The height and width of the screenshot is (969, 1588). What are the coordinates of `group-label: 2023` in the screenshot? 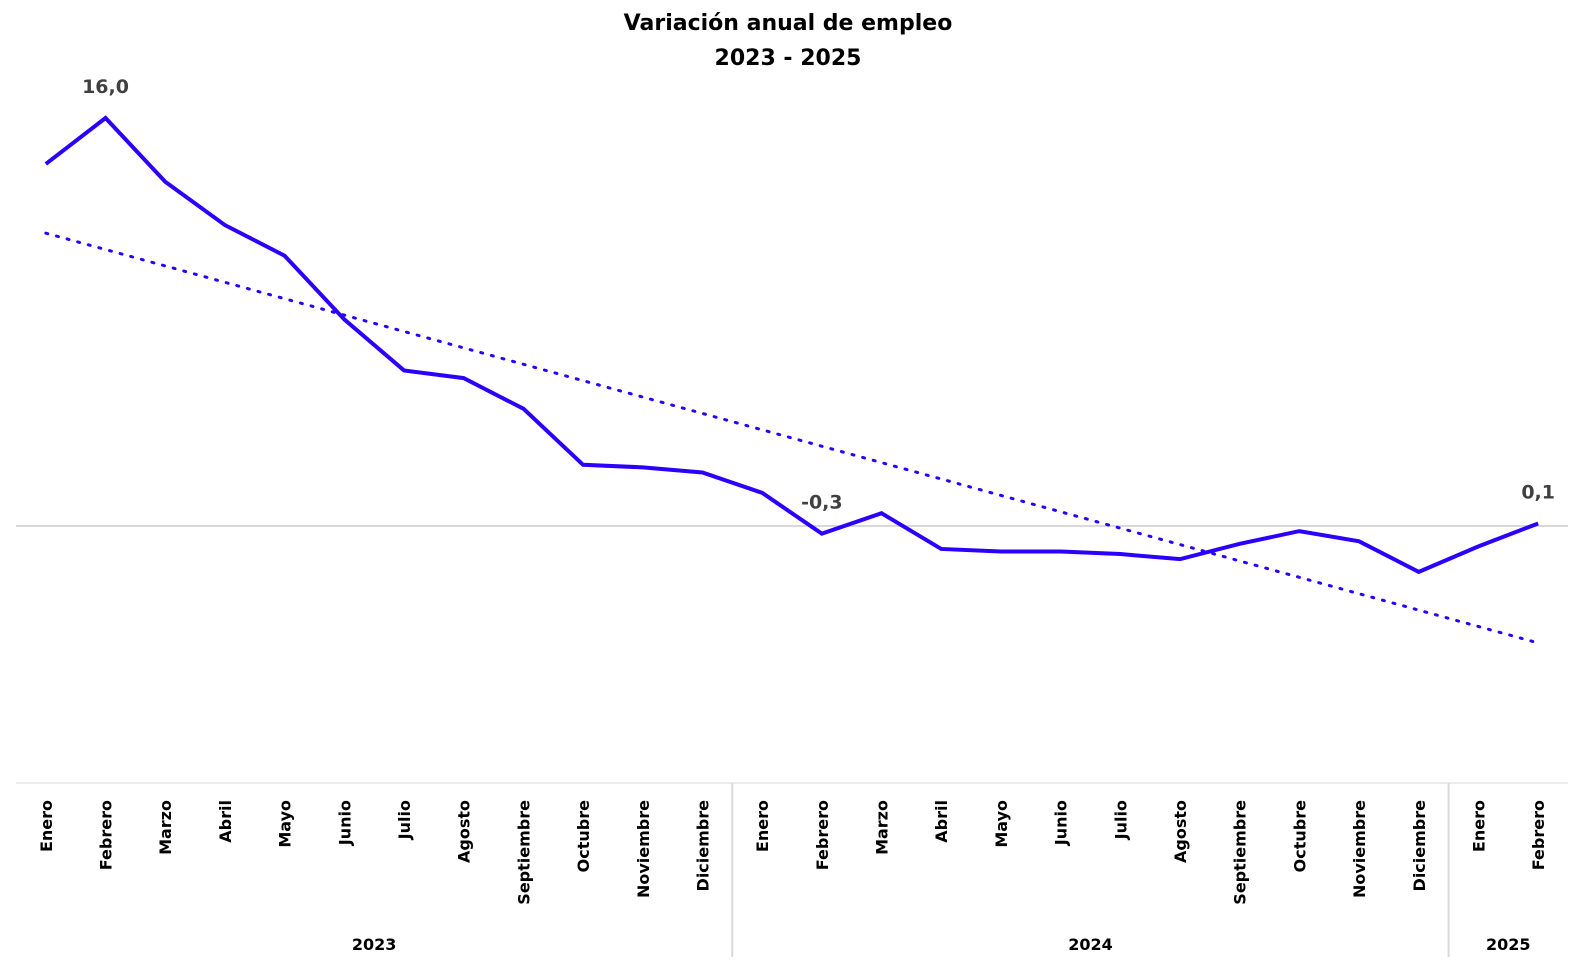 It's located at (374, 944).